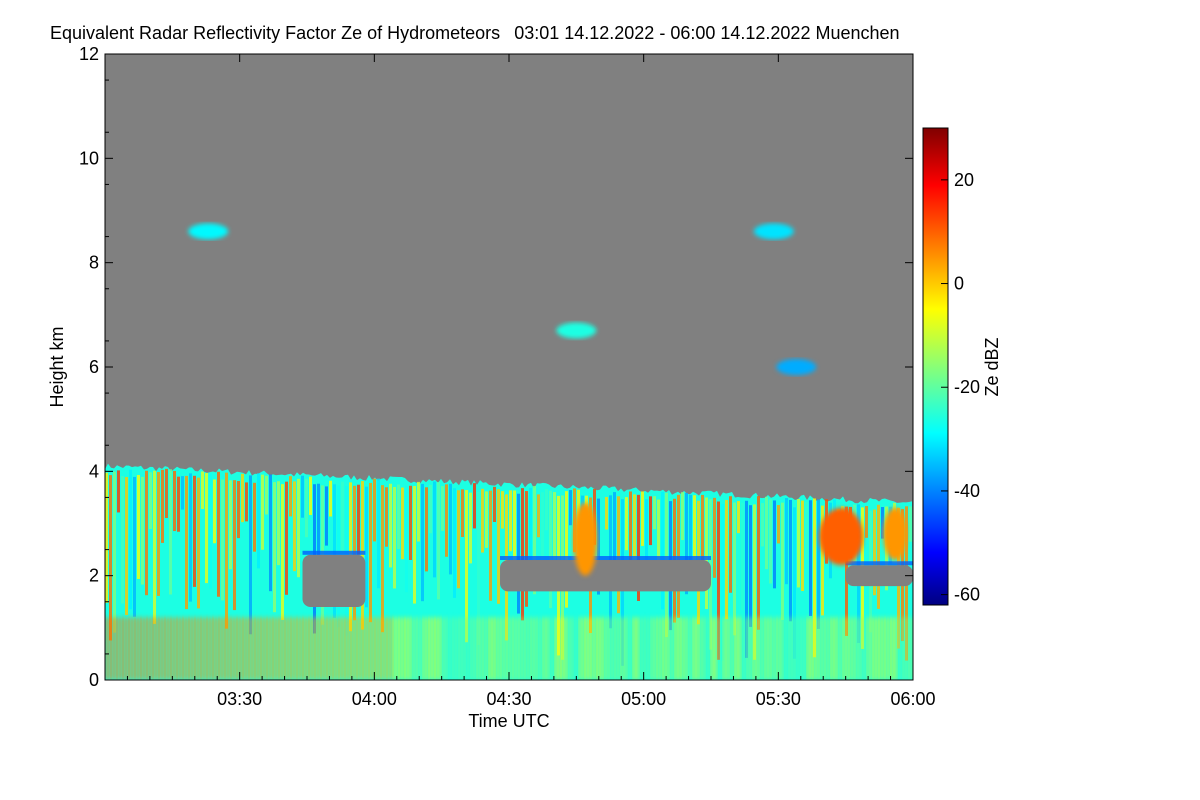 This screenshot has height=800, width=1200. What do you see at coordinates (962, 366) in the screenshot?
I see `colorbar: 20 0 -20 -40 -60 Ze dBZ` at bounding box center [962, 366].